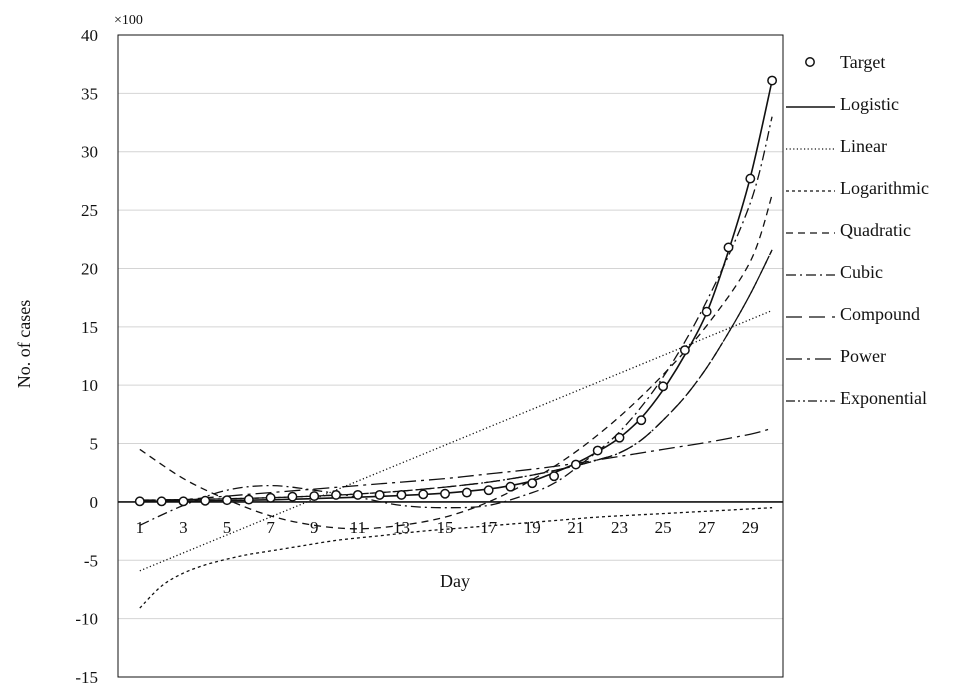 This screenshot has height=686, width=955. Describe the element at coordinates (663, 527) in the screenshot. I see `x-tick-label: 25` at that location.